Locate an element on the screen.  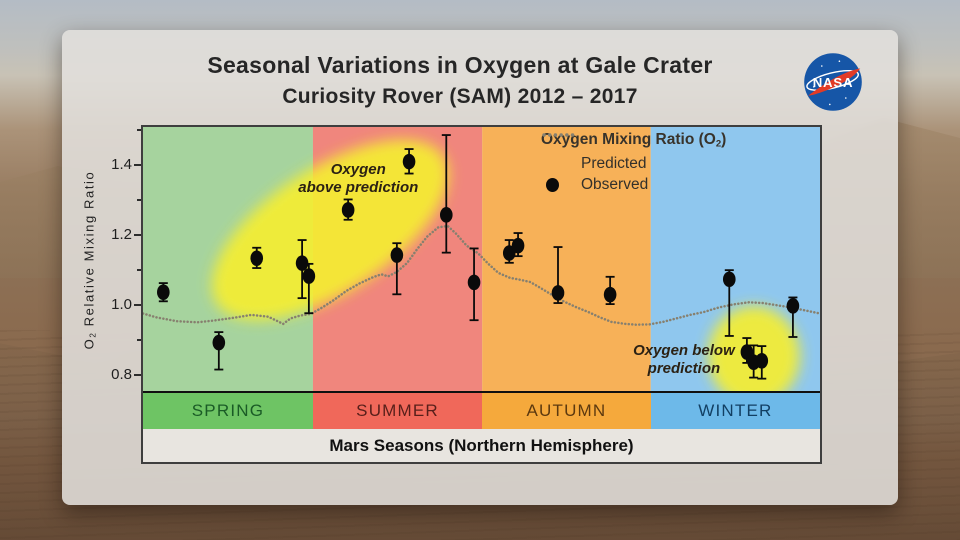
y-tick-label: 1.0 is located at coordinates (121, 305).